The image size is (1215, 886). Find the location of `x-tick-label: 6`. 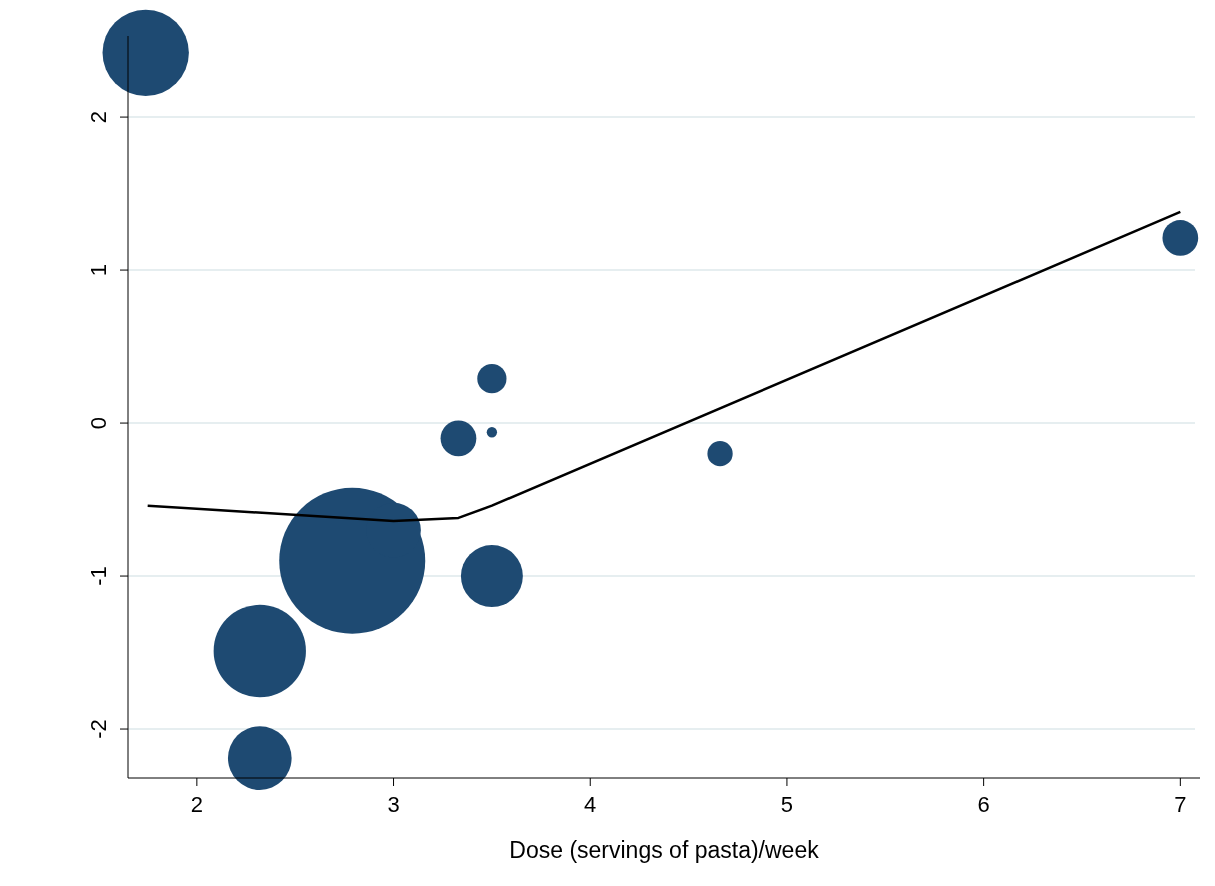

x-tick-label: 6 is located at coordinates (983, 804).